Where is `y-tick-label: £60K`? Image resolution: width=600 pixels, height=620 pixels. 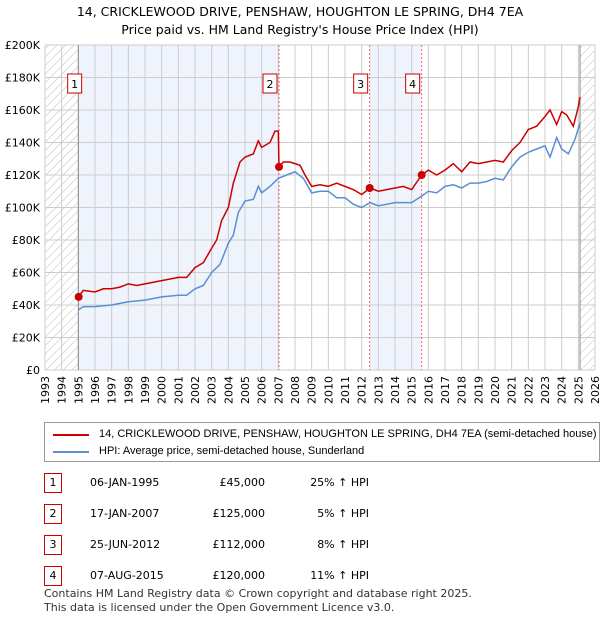 y-tick-label: £60K is located at coordinates (26, 273).